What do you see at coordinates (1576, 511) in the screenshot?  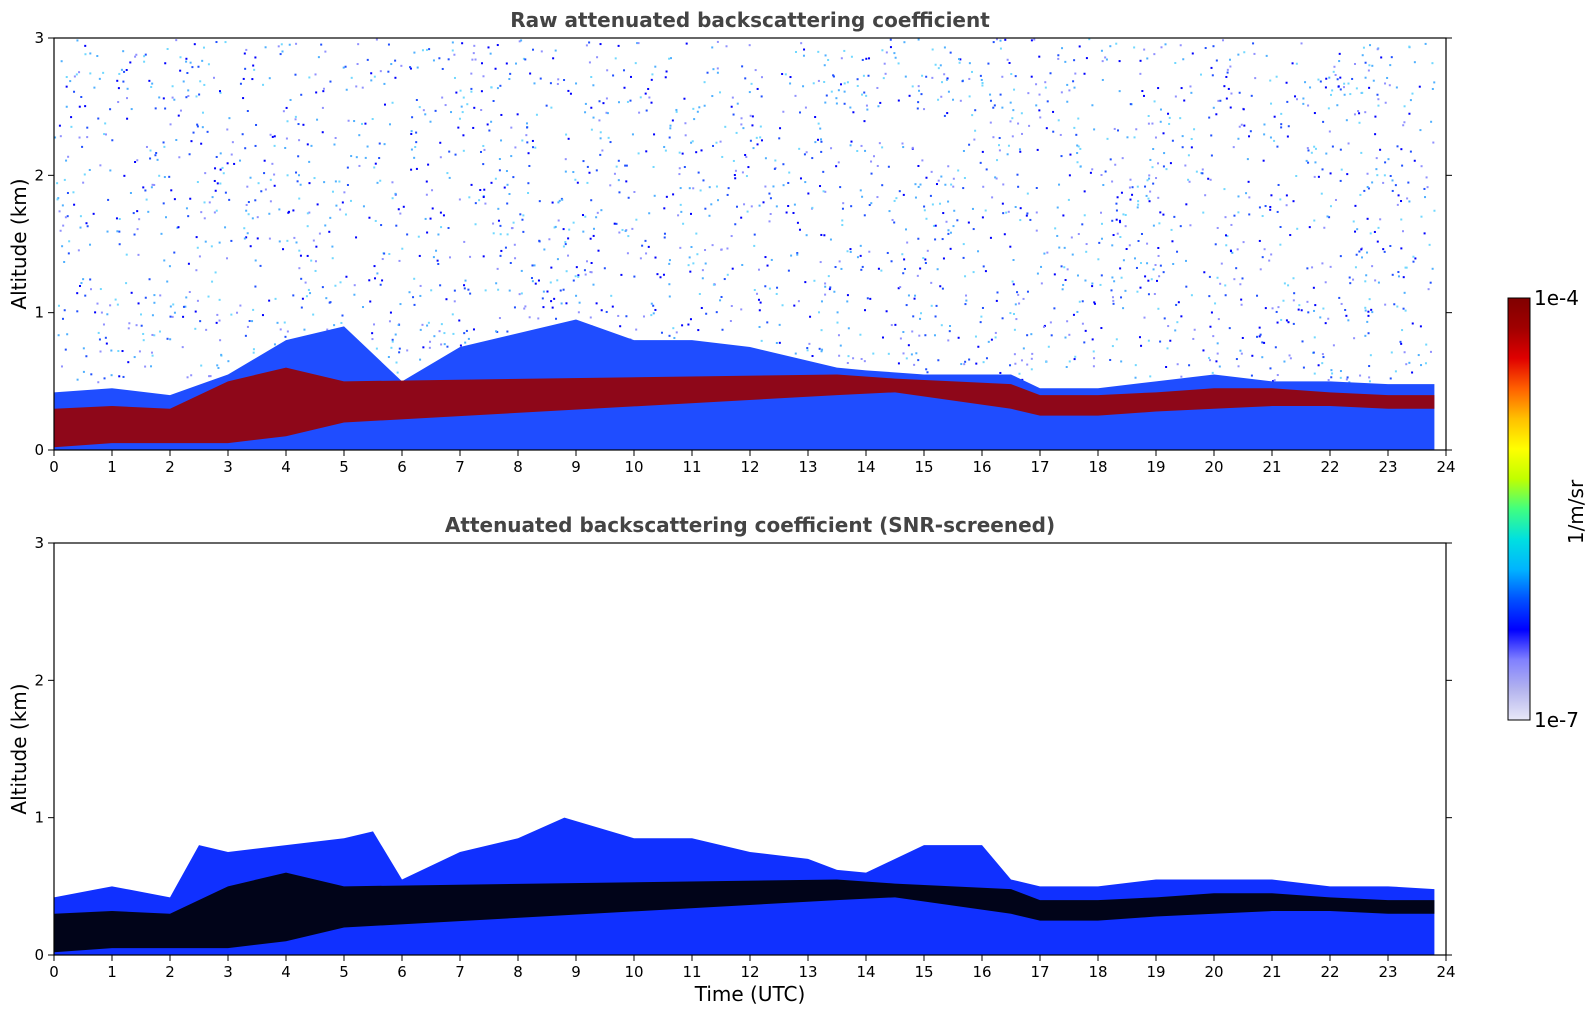 I see `colorbar-unit-label: 1/m/sr` at bounding box center [1576, 511].